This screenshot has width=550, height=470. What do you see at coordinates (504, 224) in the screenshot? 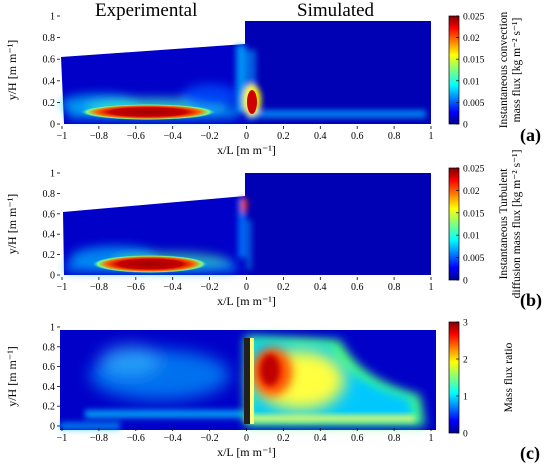
I see `colorbar-label: Instantaneous Turbulent` at bounding box center [504, 224].